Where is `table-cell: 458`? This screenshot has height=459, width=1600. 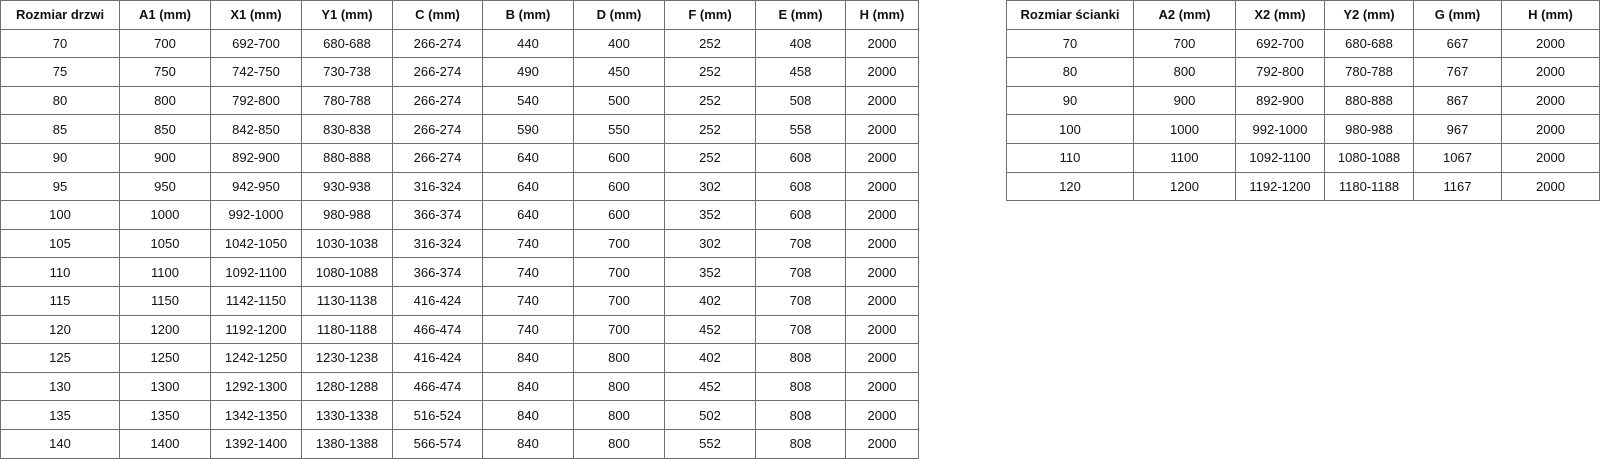
table-cell: 458 is located at coordinates (800, 72).